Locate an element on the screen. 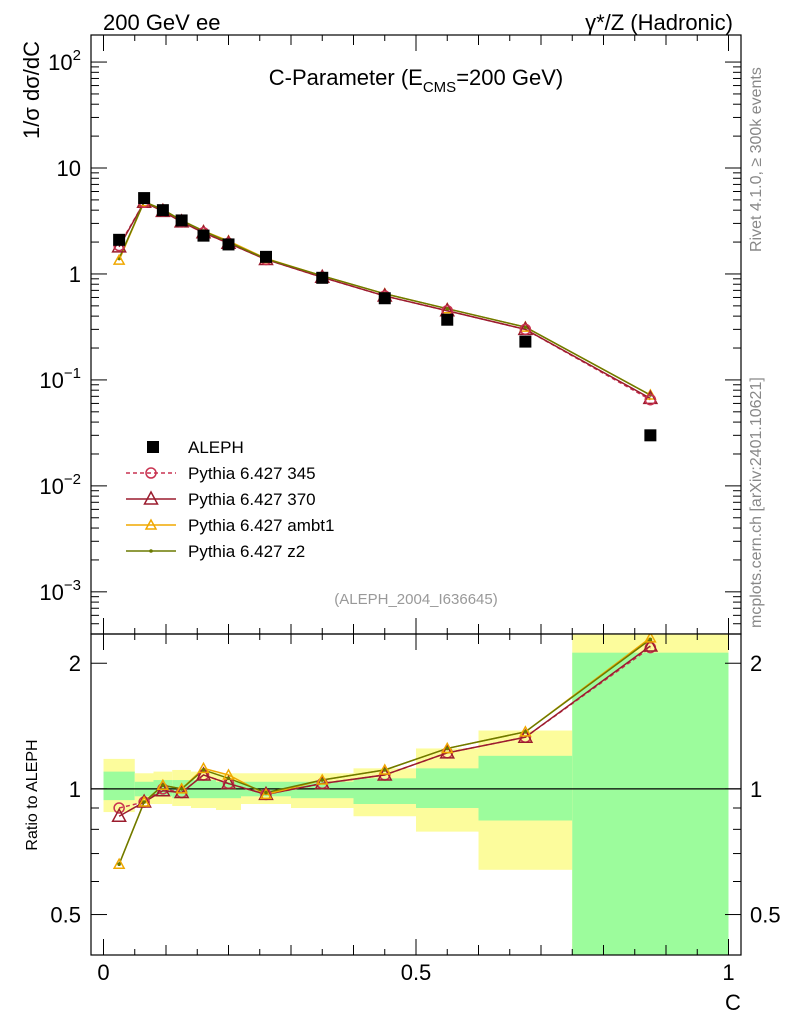 The image size is (786, 1024). legend-ambt1-point is located at coordinates (151, 524).